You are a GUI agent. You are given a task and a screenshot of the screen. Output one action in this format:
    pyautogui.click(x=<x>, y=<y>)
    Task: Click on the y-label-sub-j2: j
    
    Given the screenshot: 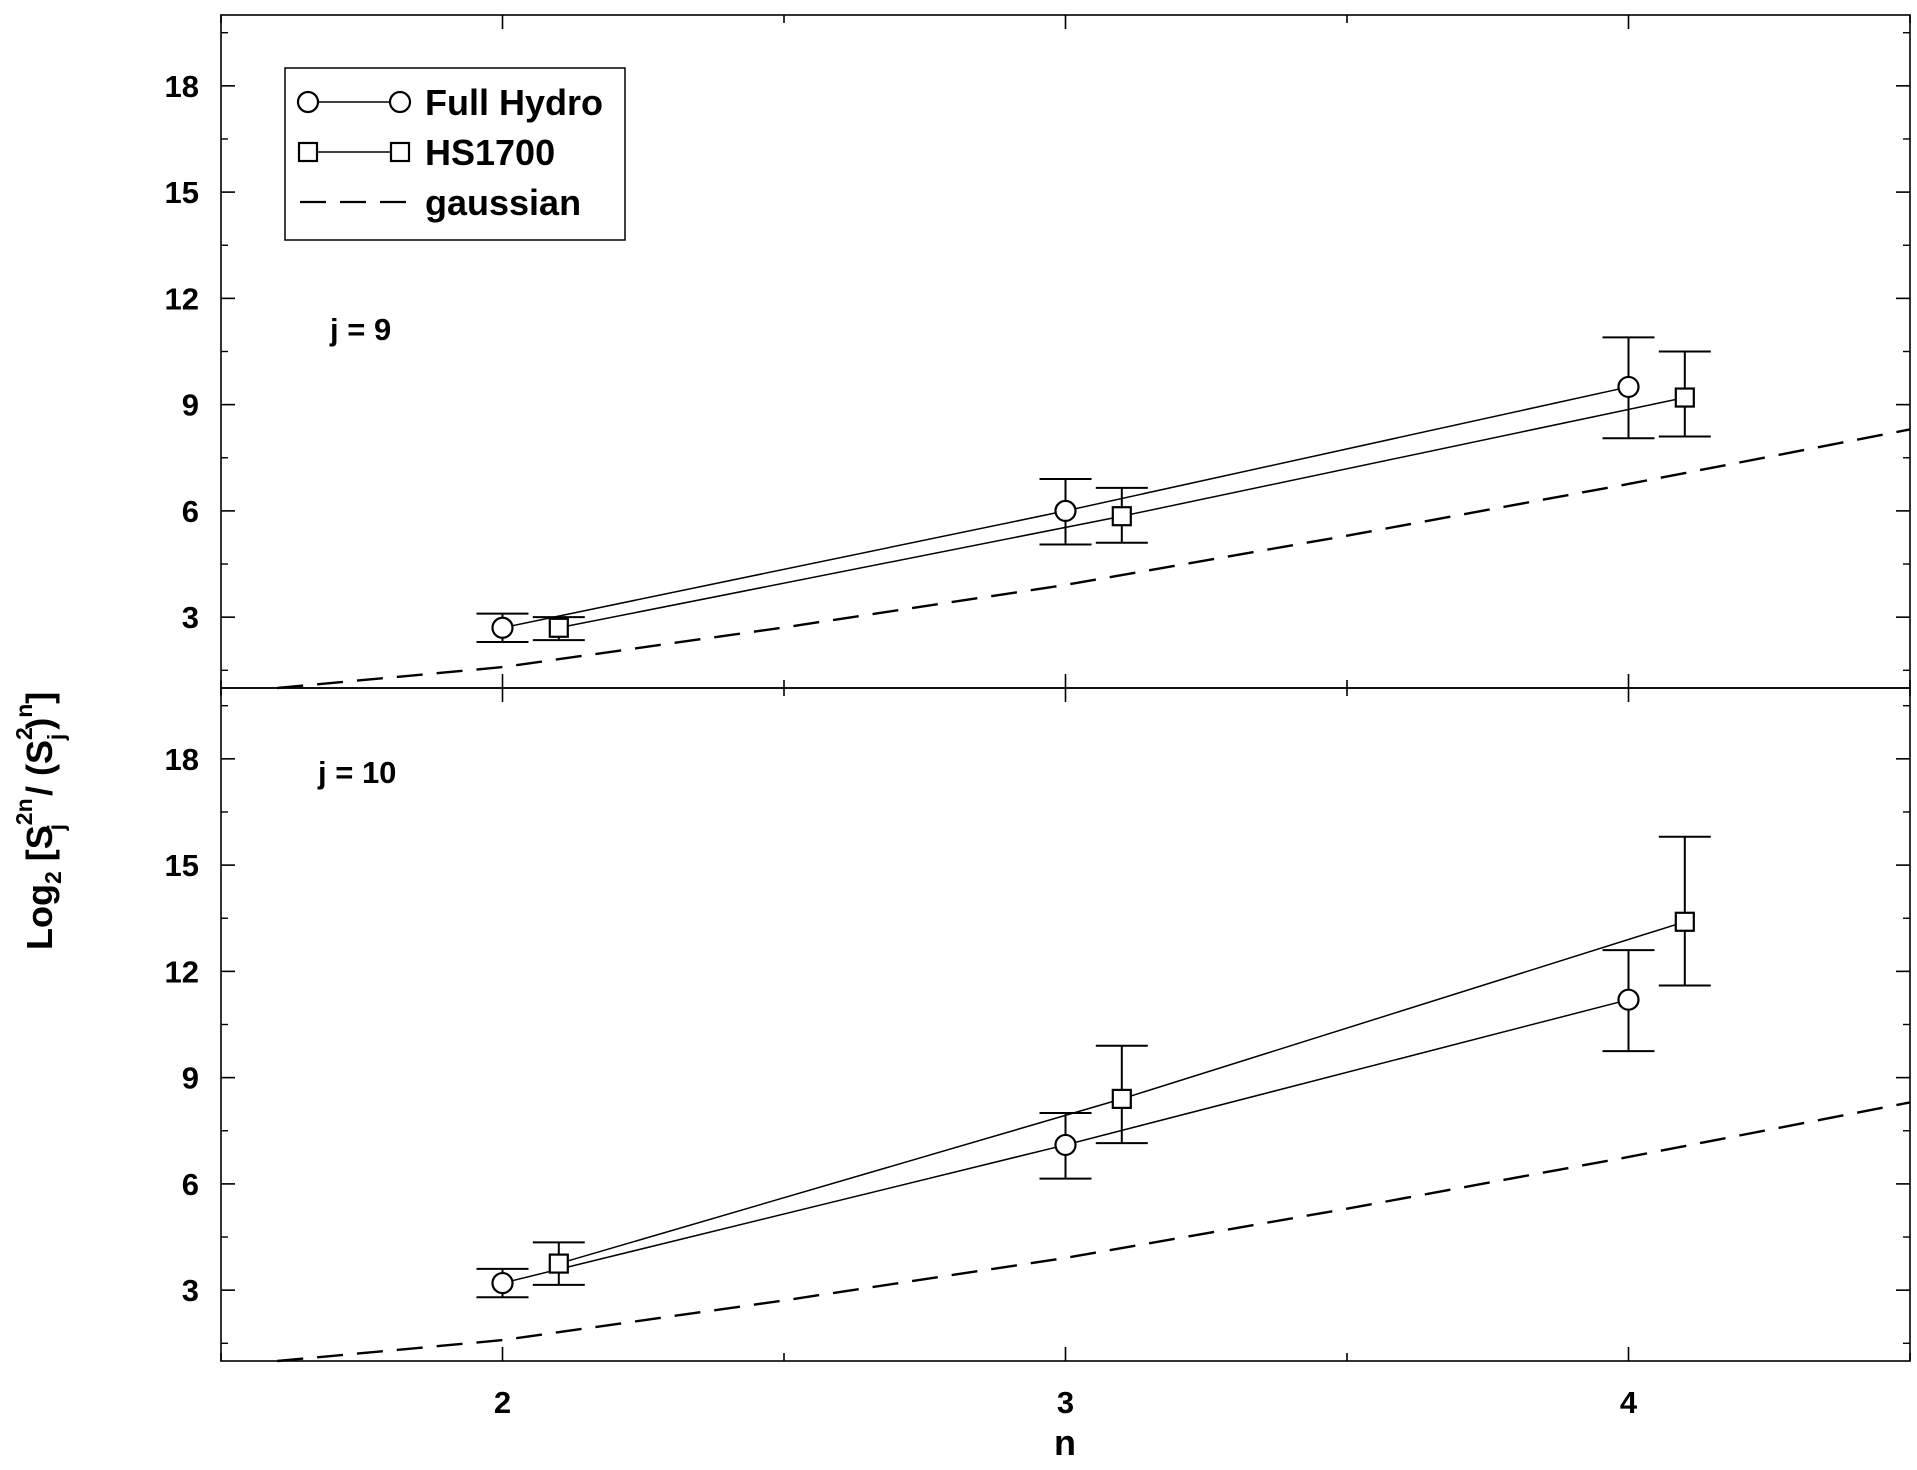 What is the action you would take?
    pyautogui.click(x=56, y=737)
    